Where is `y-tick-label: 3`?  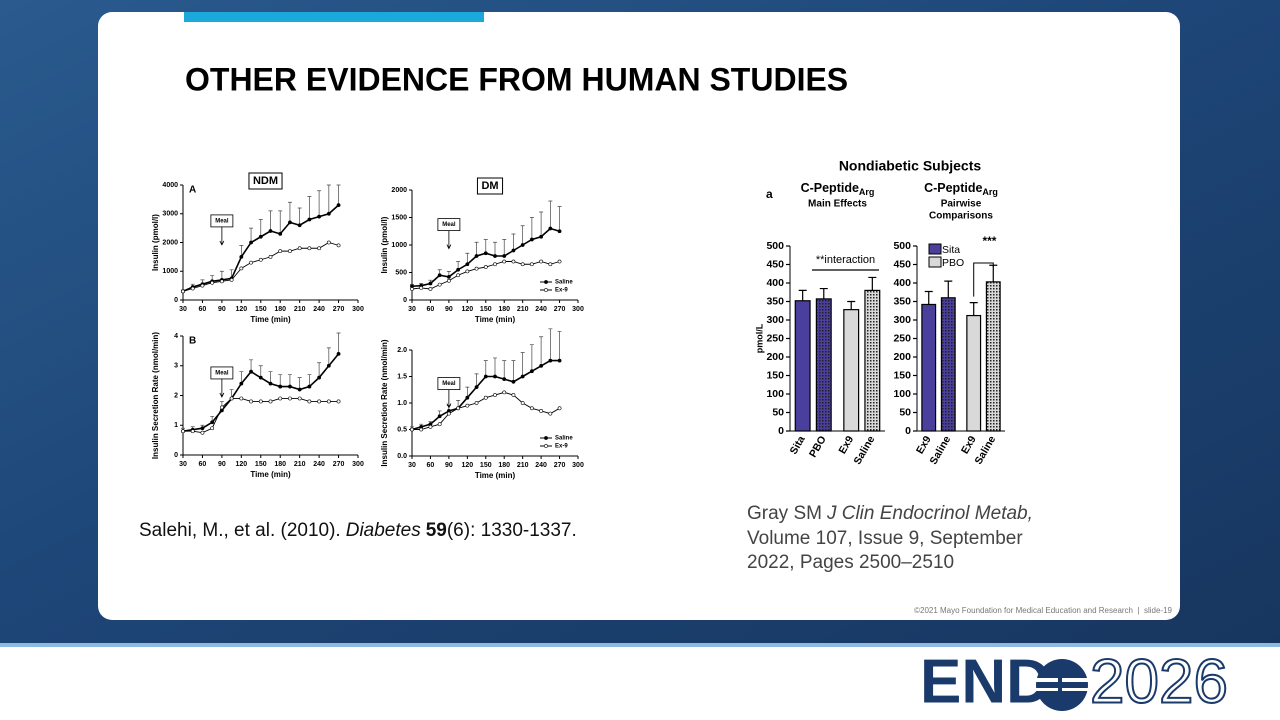
y-tick-label: 3 is located at coordinates (176, 366).